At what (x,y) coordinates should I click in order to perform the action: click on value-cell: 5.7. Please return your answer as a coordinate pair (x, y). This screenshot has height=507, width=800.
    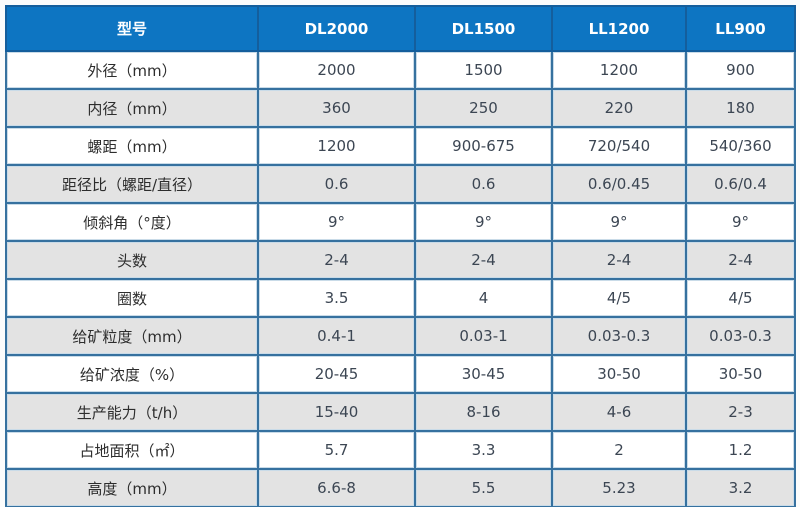
    Looking at the image, I should click on (336, 450).